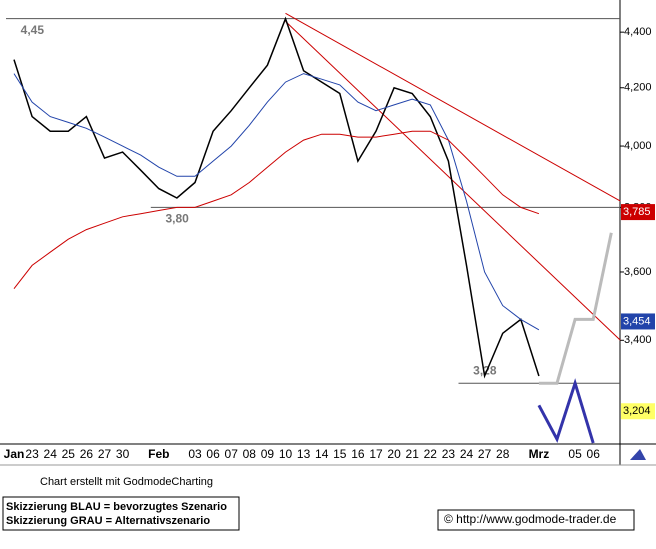 This screenshot has height=549, width=656. I want to click on notes-box, so click(121, 513).